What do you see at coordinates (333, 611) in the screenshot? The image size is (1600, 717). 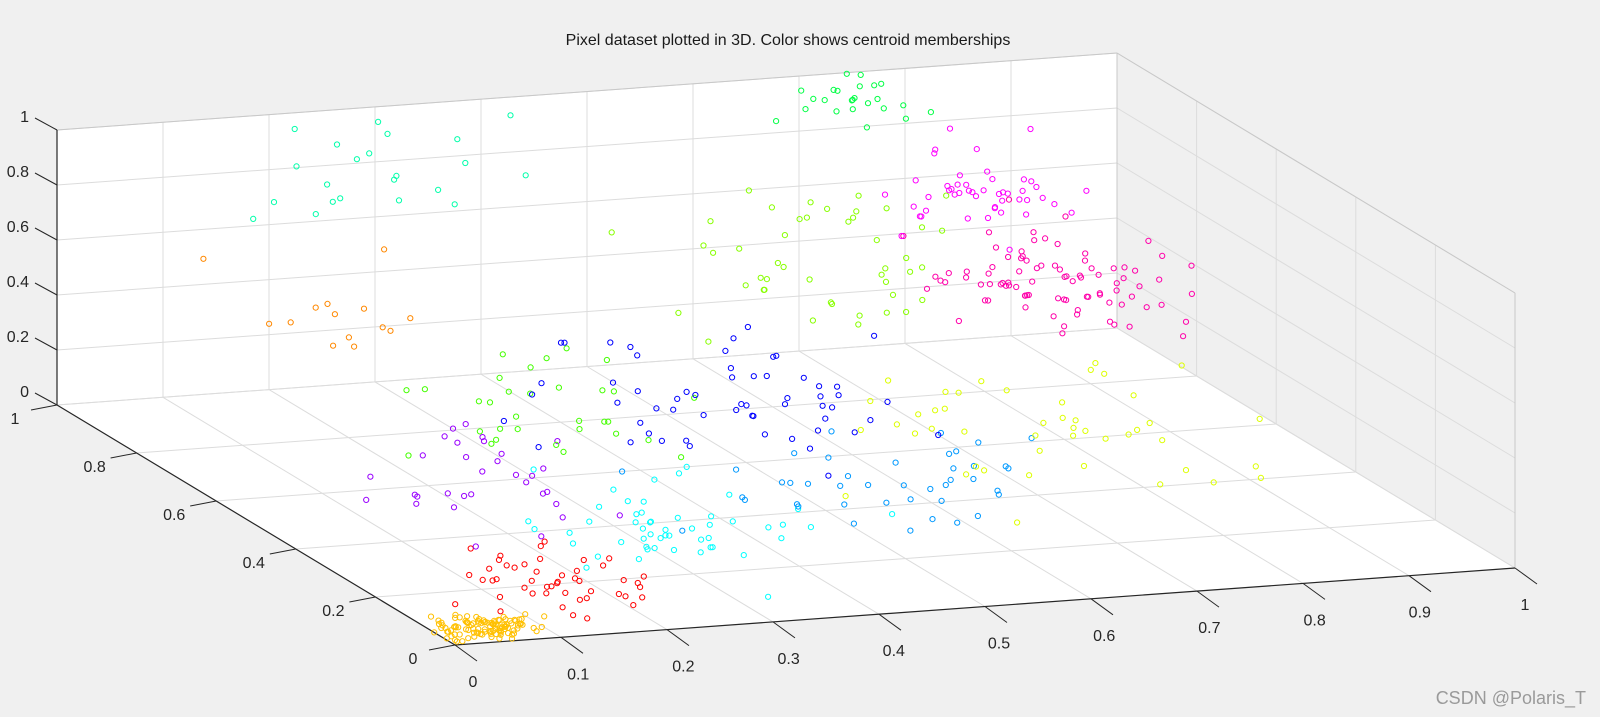 I see `y-tick-label: 0.2` at bounding box center [333, 611].